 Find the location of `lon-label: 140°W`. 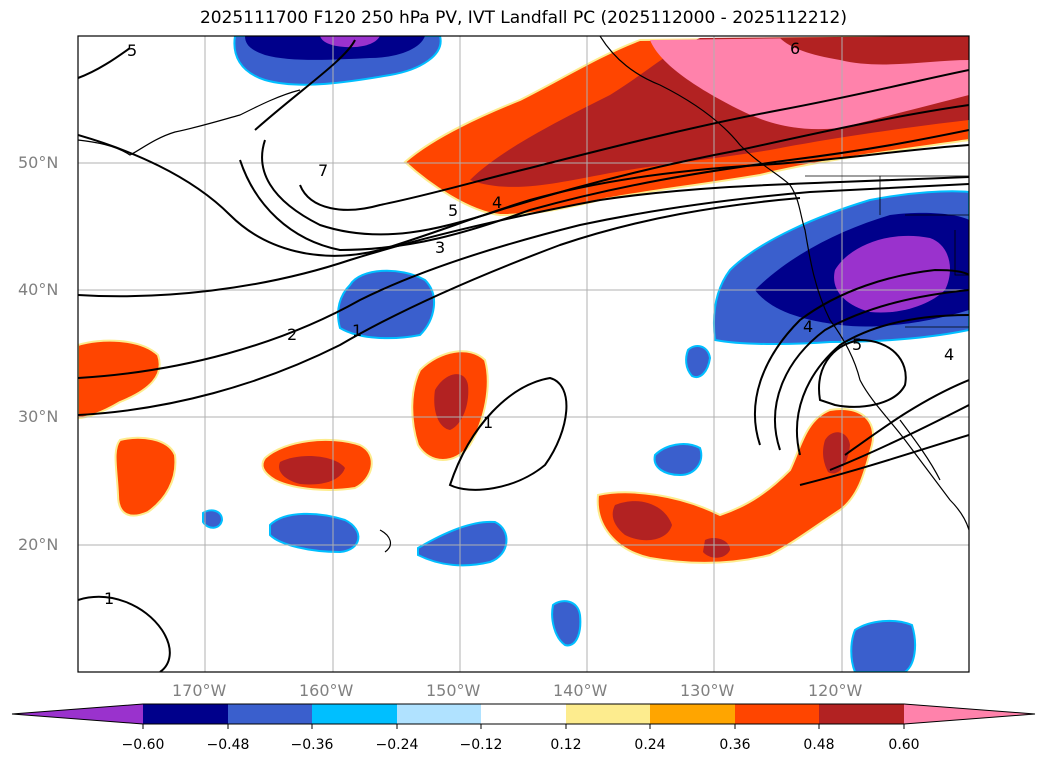

lon-label: 140°W is located at coordinates (580, 690).